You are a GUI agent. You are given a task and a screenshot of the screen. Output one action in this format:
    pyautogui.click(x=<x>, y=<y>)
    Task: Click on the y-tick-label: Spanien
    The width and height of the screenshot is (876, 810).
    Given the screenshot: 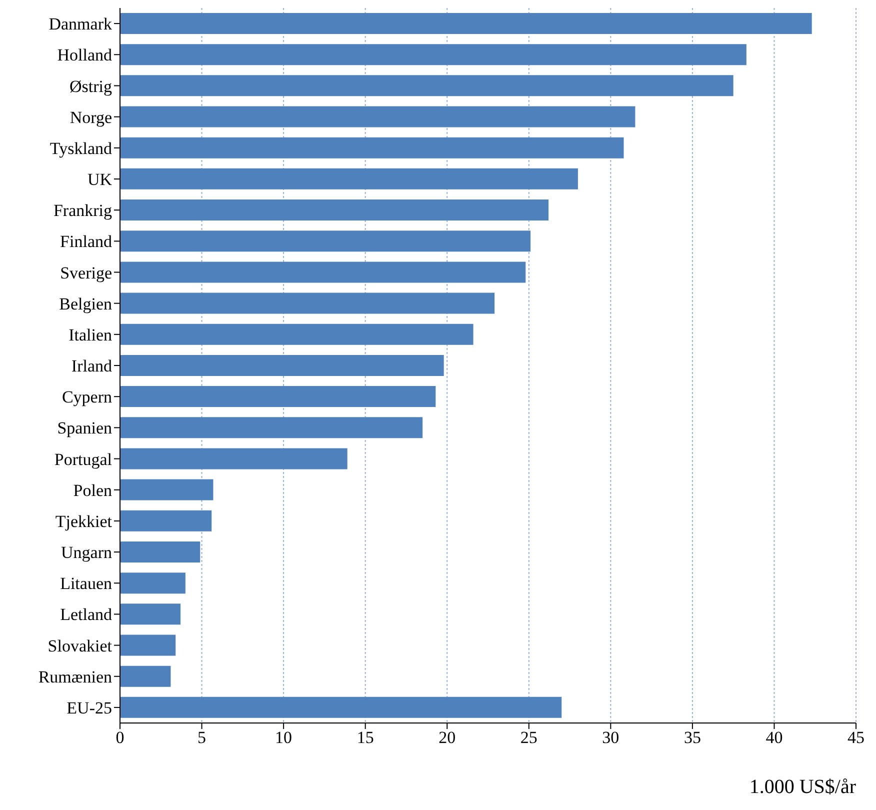 What is the action you would take?
    pyautogui.click(x=84, y=428)
    